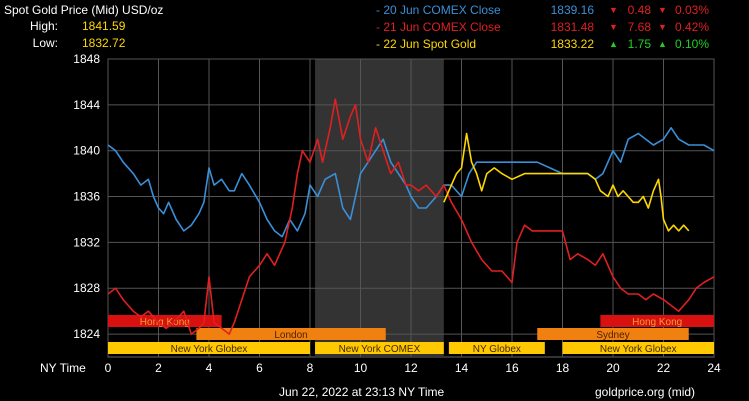 This screenshot has height=401, width=749. What do you see at coordinates (714, 368) in the screenshot?
I see `x-tick-label: 24` at bounding box center [714, 368].